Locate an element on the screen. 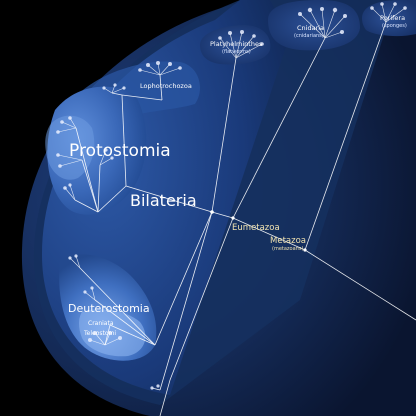  nodes is located at coordinates (258, 231).